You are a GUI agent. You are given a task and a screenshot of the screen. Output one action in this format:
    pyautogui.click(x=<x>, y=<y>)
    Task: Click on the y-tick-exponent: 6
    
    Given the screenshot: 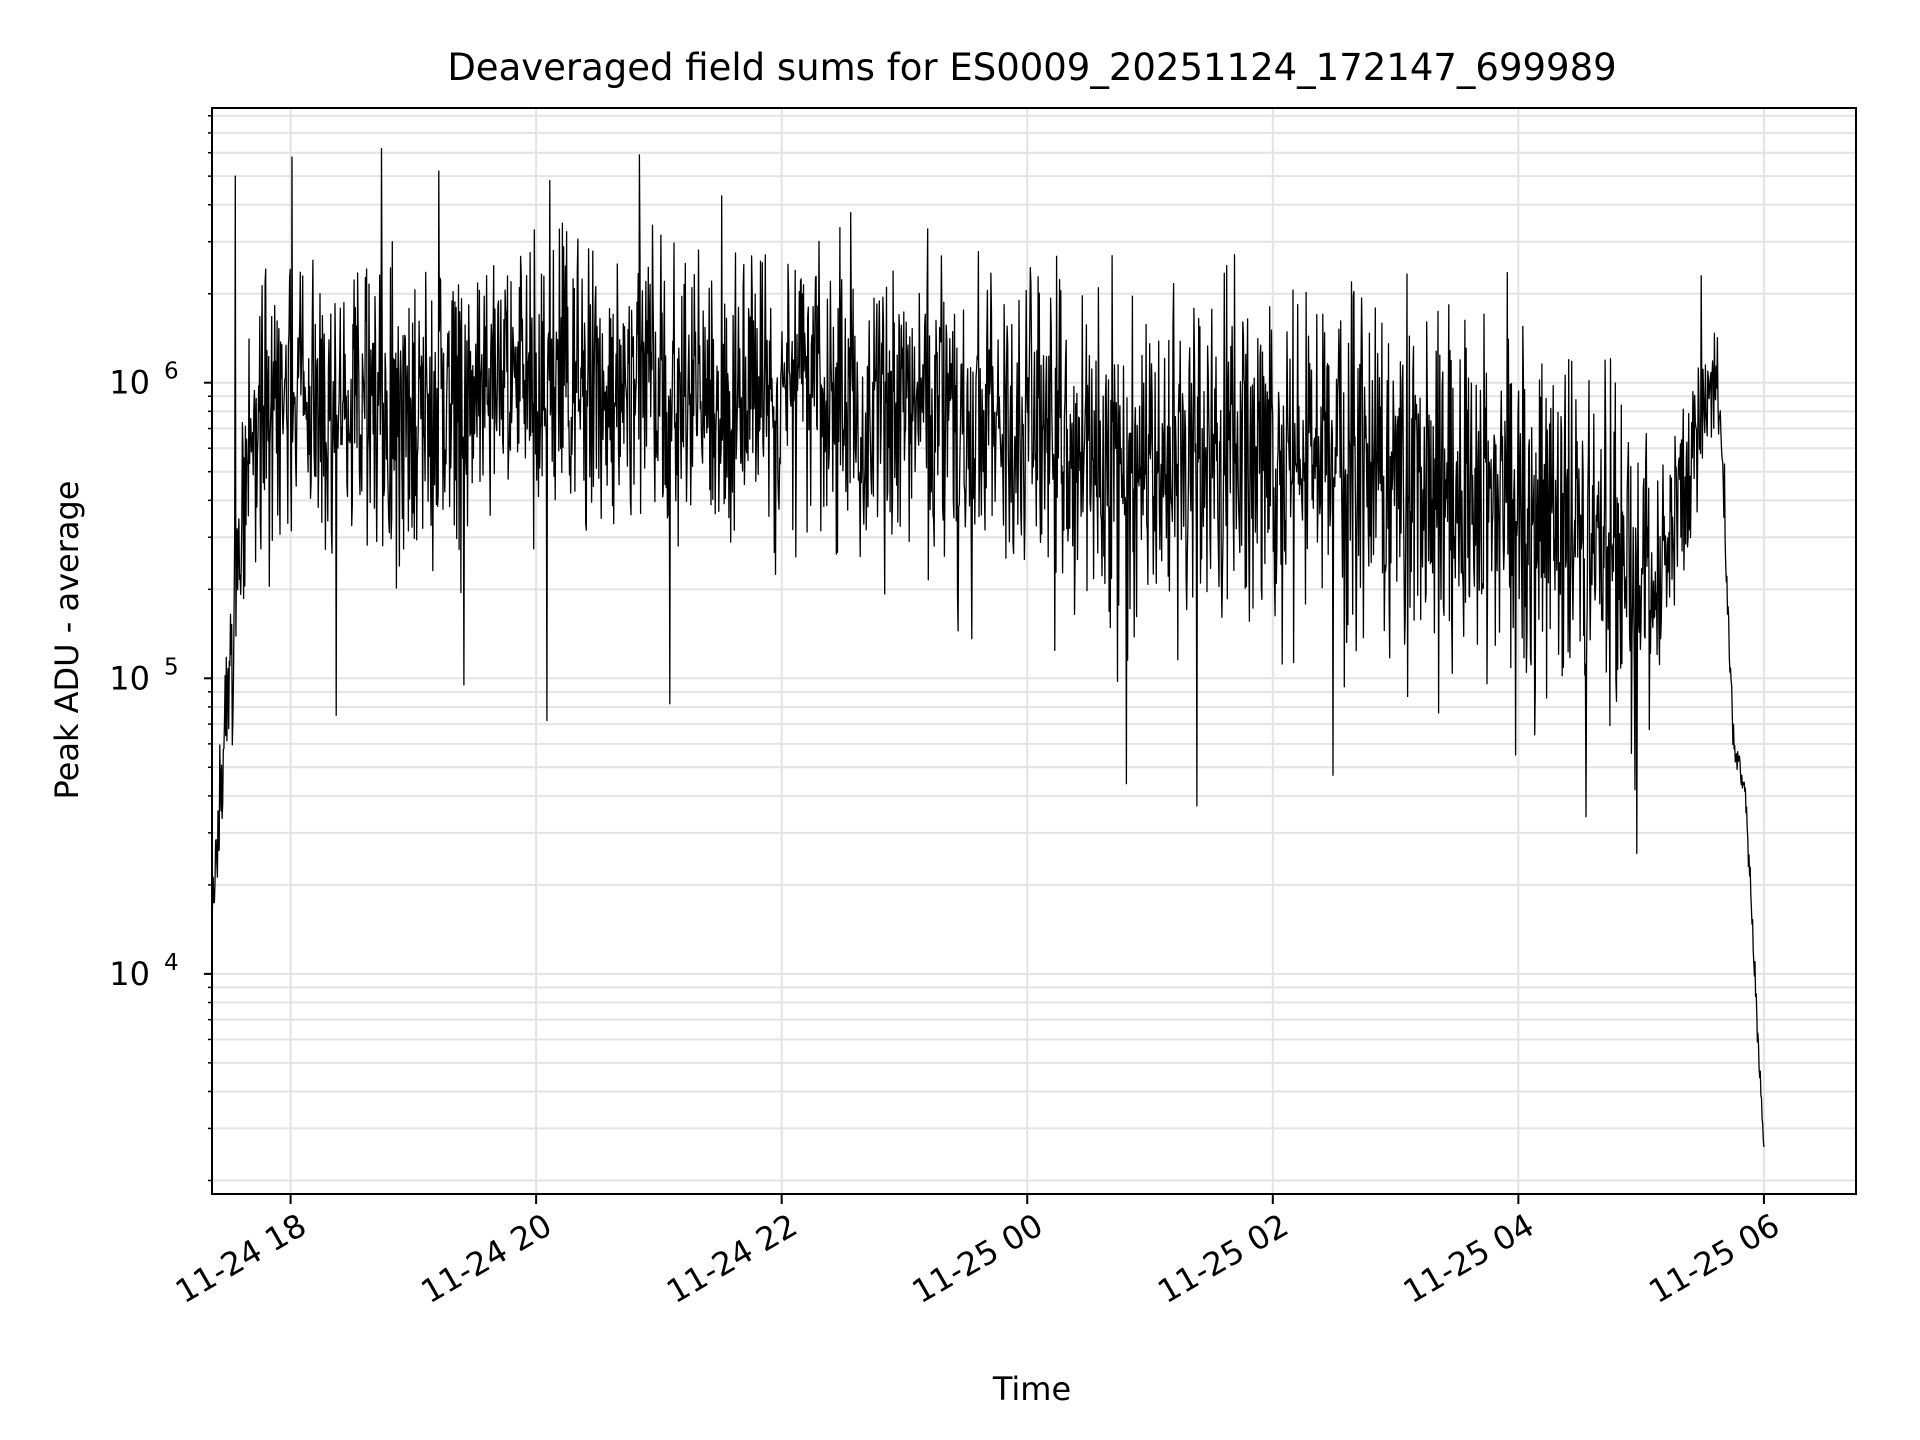 What is the action you would take?
    pyautogui.click(x=171, y=372)
    